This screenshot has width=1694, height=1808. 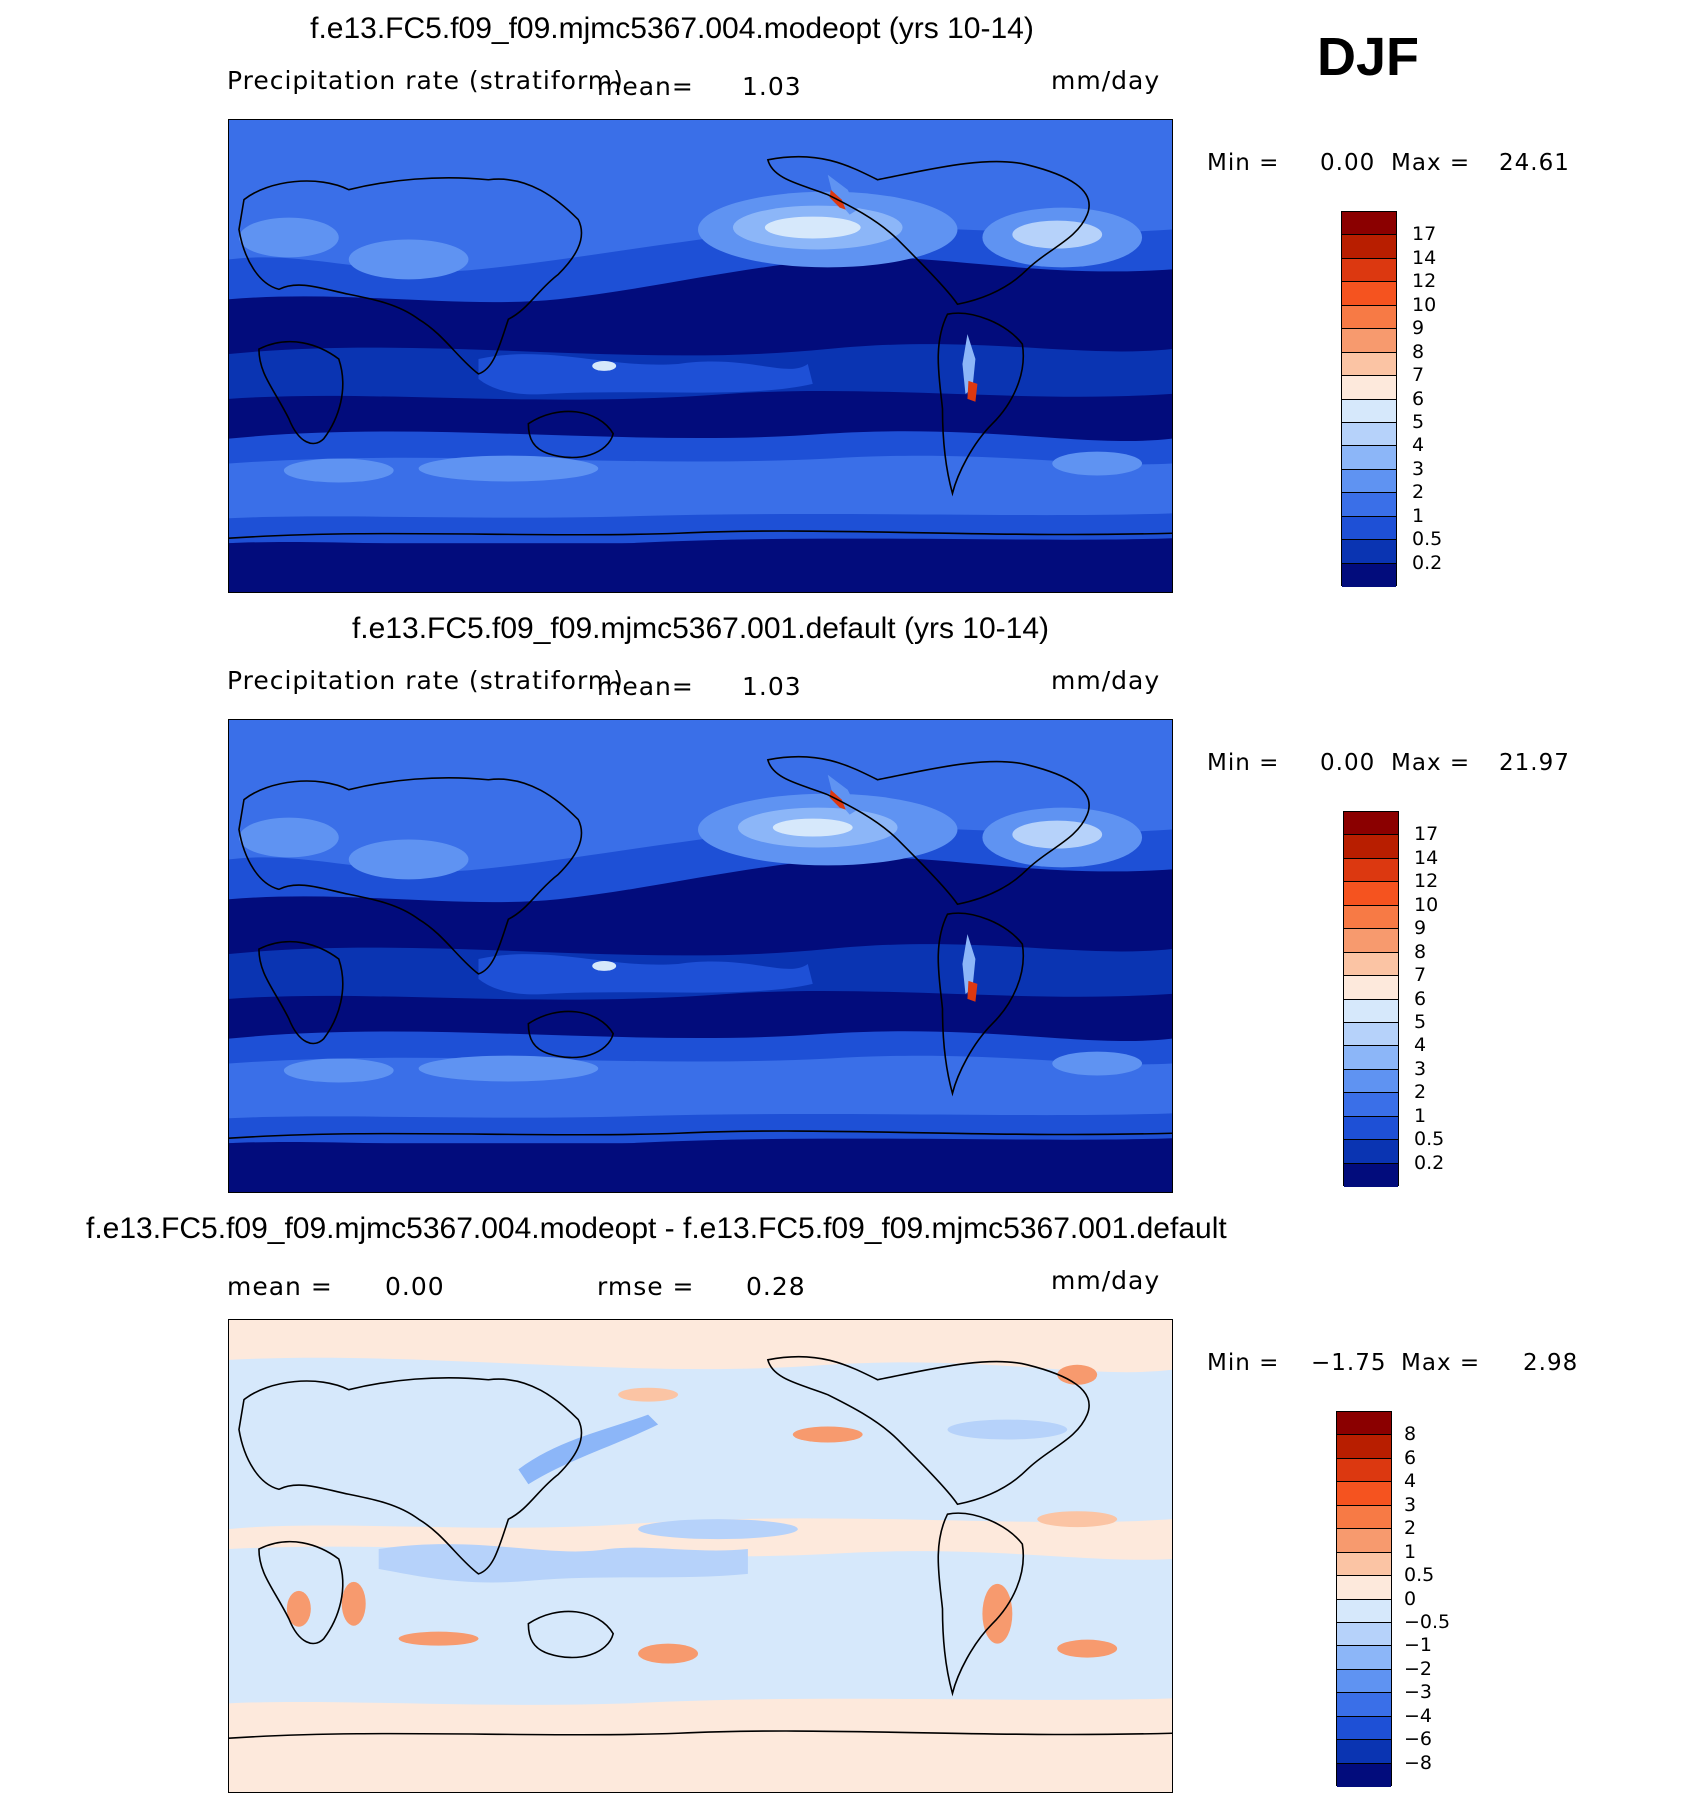 What do you see at coordinates (425, 80) in the screenshot?
I see `panel-1-variable-label: Precipitation rate (stratiform)` at bounding box center [425, 80].